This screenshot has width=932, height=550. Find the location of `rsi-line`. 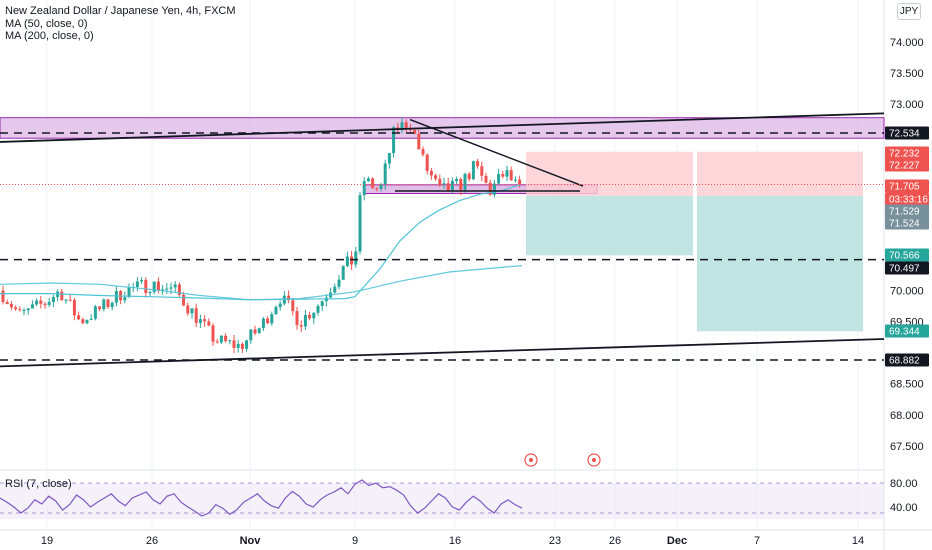

rsi-line is located at coordinates (261, 498).